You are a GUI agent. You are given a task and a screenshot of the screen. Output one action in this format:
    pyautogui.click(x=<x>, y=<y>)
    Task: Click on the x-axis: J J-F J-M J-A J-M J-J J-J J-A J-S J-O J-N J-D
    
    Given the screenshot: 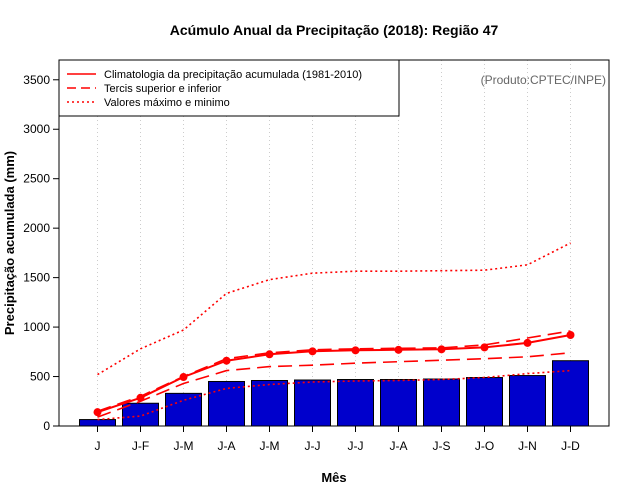 What is the action you would take?
    pyautogui.click(x=337, y=439)
    